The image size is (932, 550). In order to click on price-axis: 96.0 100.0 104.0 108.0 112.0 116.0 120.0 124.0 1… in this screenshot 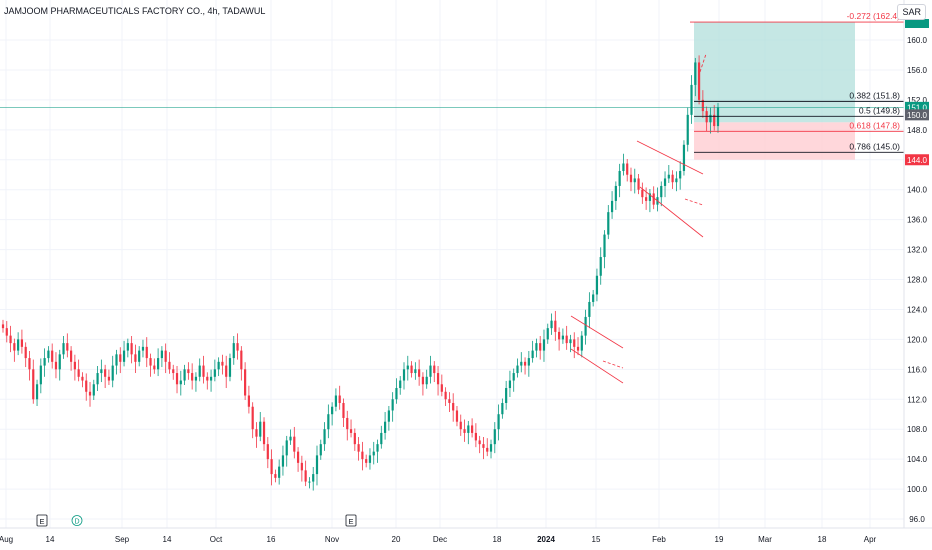, I will do `click(917, 280)`.